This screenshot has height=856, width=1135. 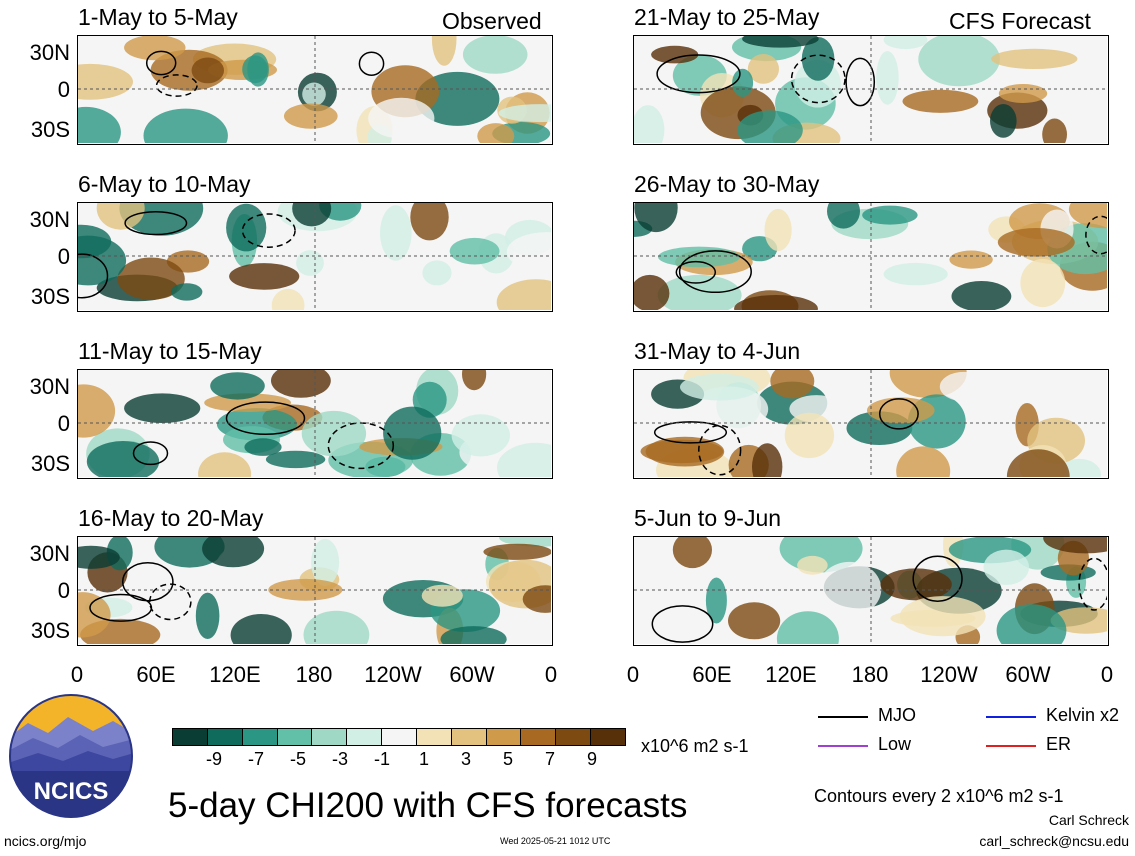 What do you see at coordinates (1020, 21) in the screenshot?
I see `cfs-forecast-label: CFS Forecast` at bounding box center [1020, 21].